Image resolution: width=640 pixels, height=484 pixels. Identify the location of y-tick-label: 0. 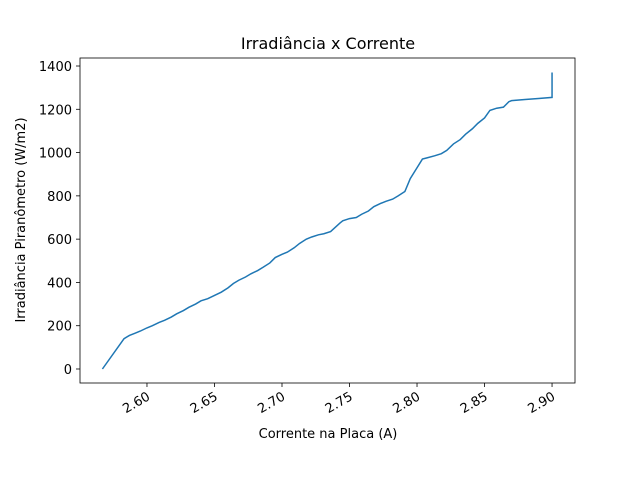
(68, 370).